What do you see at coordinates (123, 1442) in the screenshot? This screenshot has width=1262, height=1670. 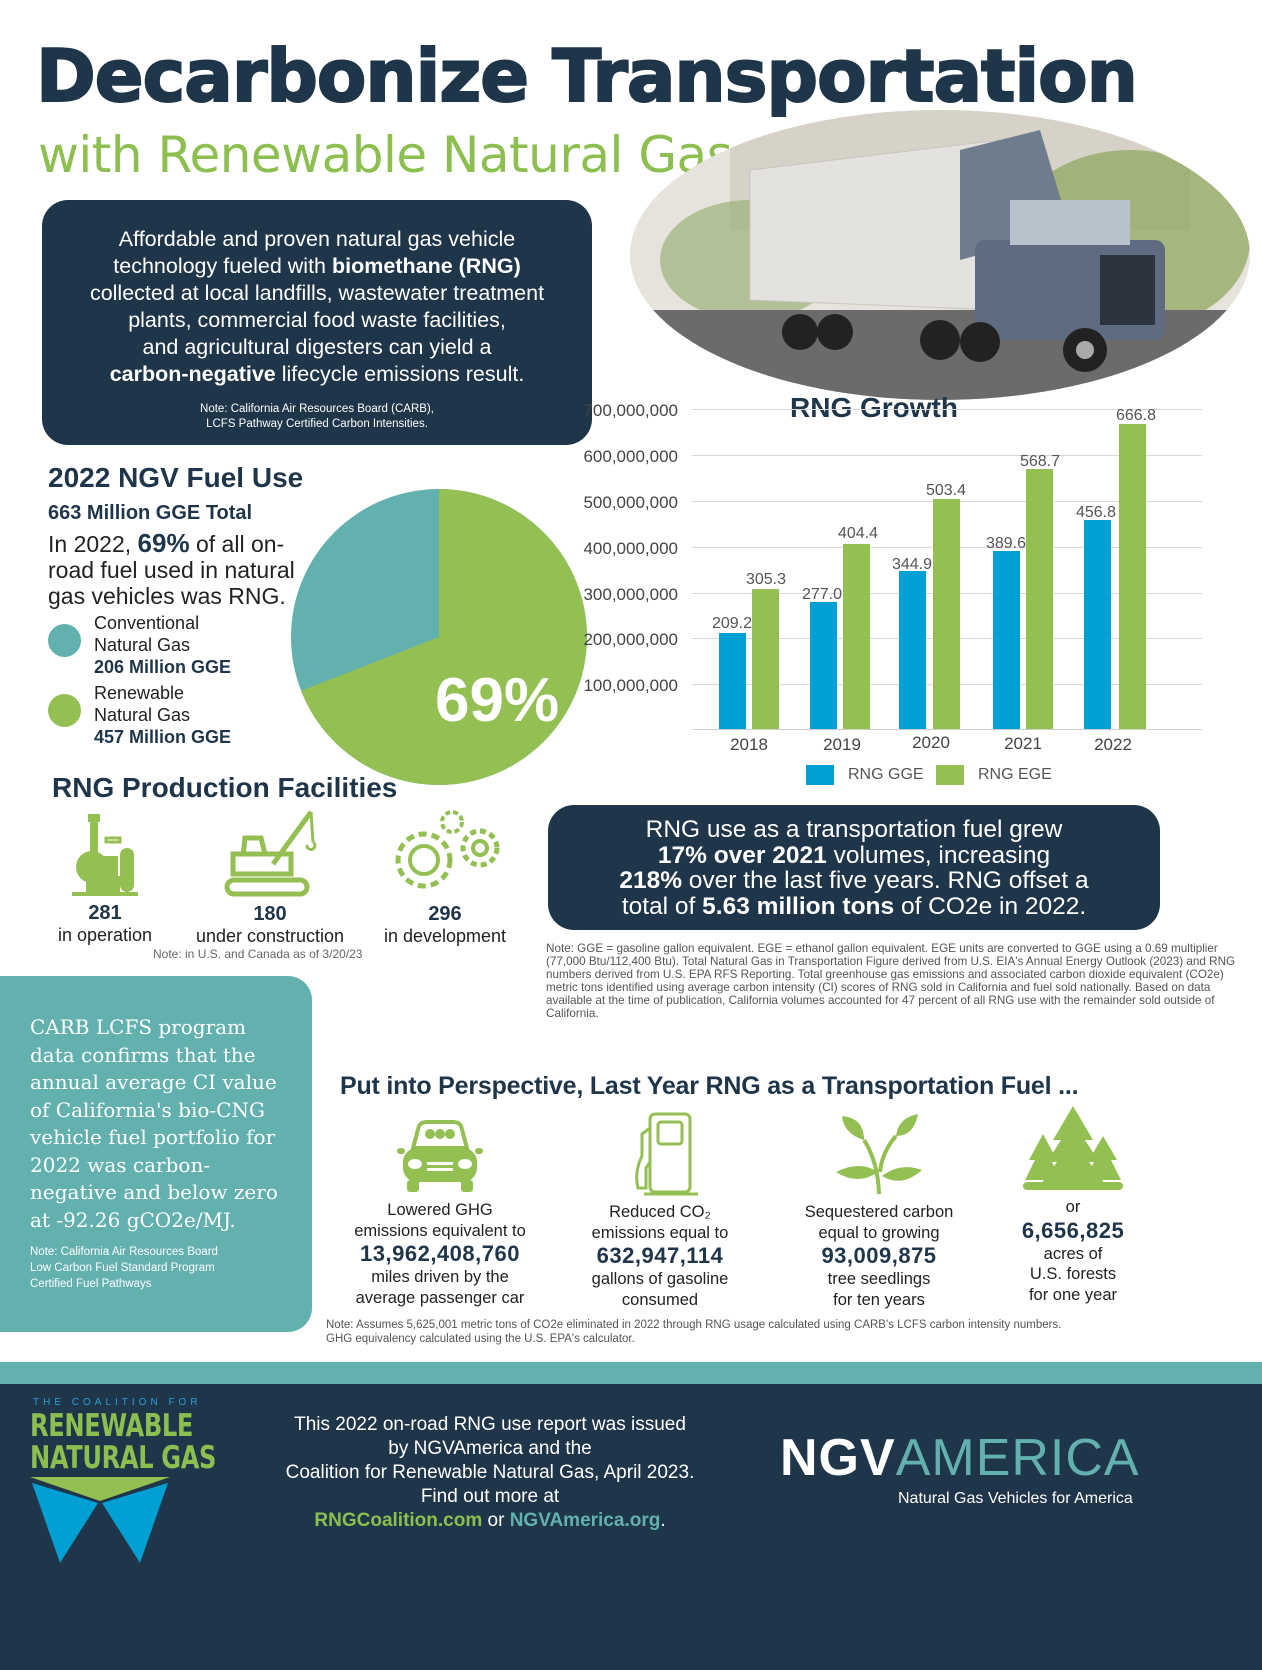 I see `coalition-logo: RENEWABLE NATURAL GAS` at bounding box center [123, 1442].